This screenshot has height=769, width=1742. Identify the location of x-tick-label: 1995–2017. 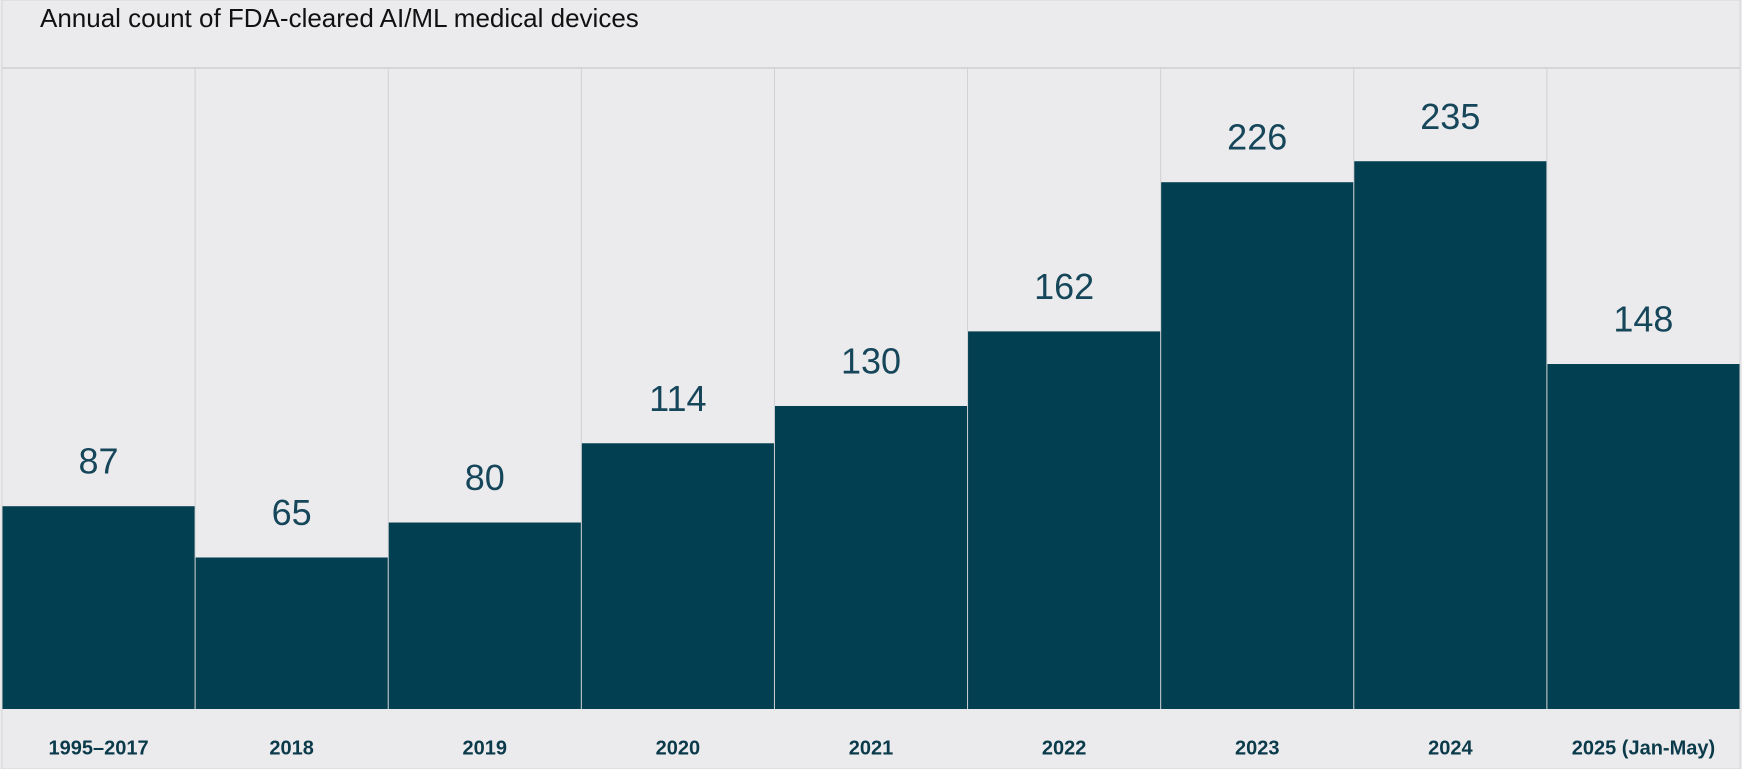
(99, 748).